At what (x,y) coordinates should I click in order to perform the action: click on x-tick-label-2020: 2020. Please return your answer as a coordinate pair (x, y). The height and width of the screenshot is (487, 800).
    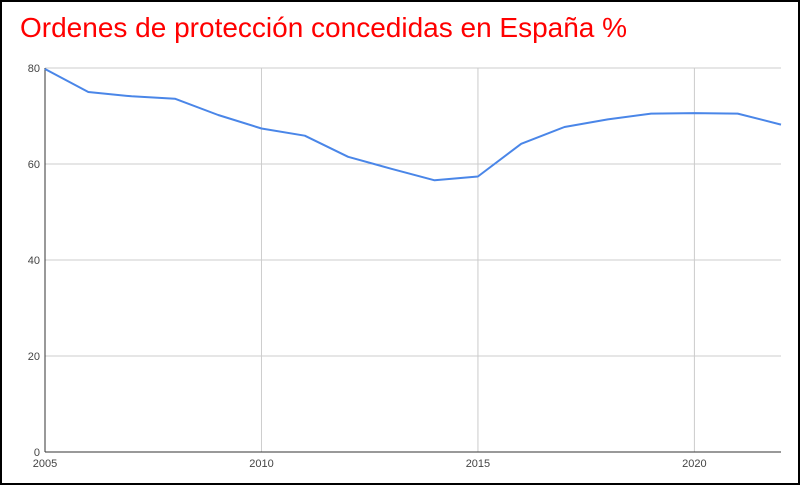
    Looking at the image, I should click on (694, 464).